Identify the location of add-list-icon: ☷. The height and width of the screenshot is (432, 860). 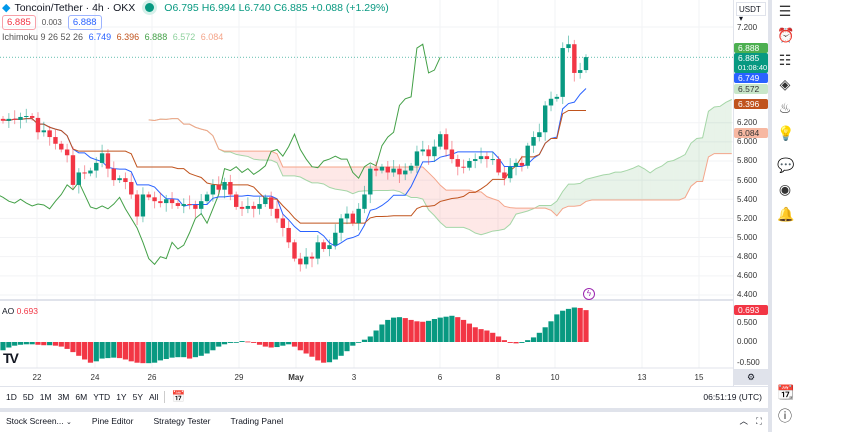
(785, 60).